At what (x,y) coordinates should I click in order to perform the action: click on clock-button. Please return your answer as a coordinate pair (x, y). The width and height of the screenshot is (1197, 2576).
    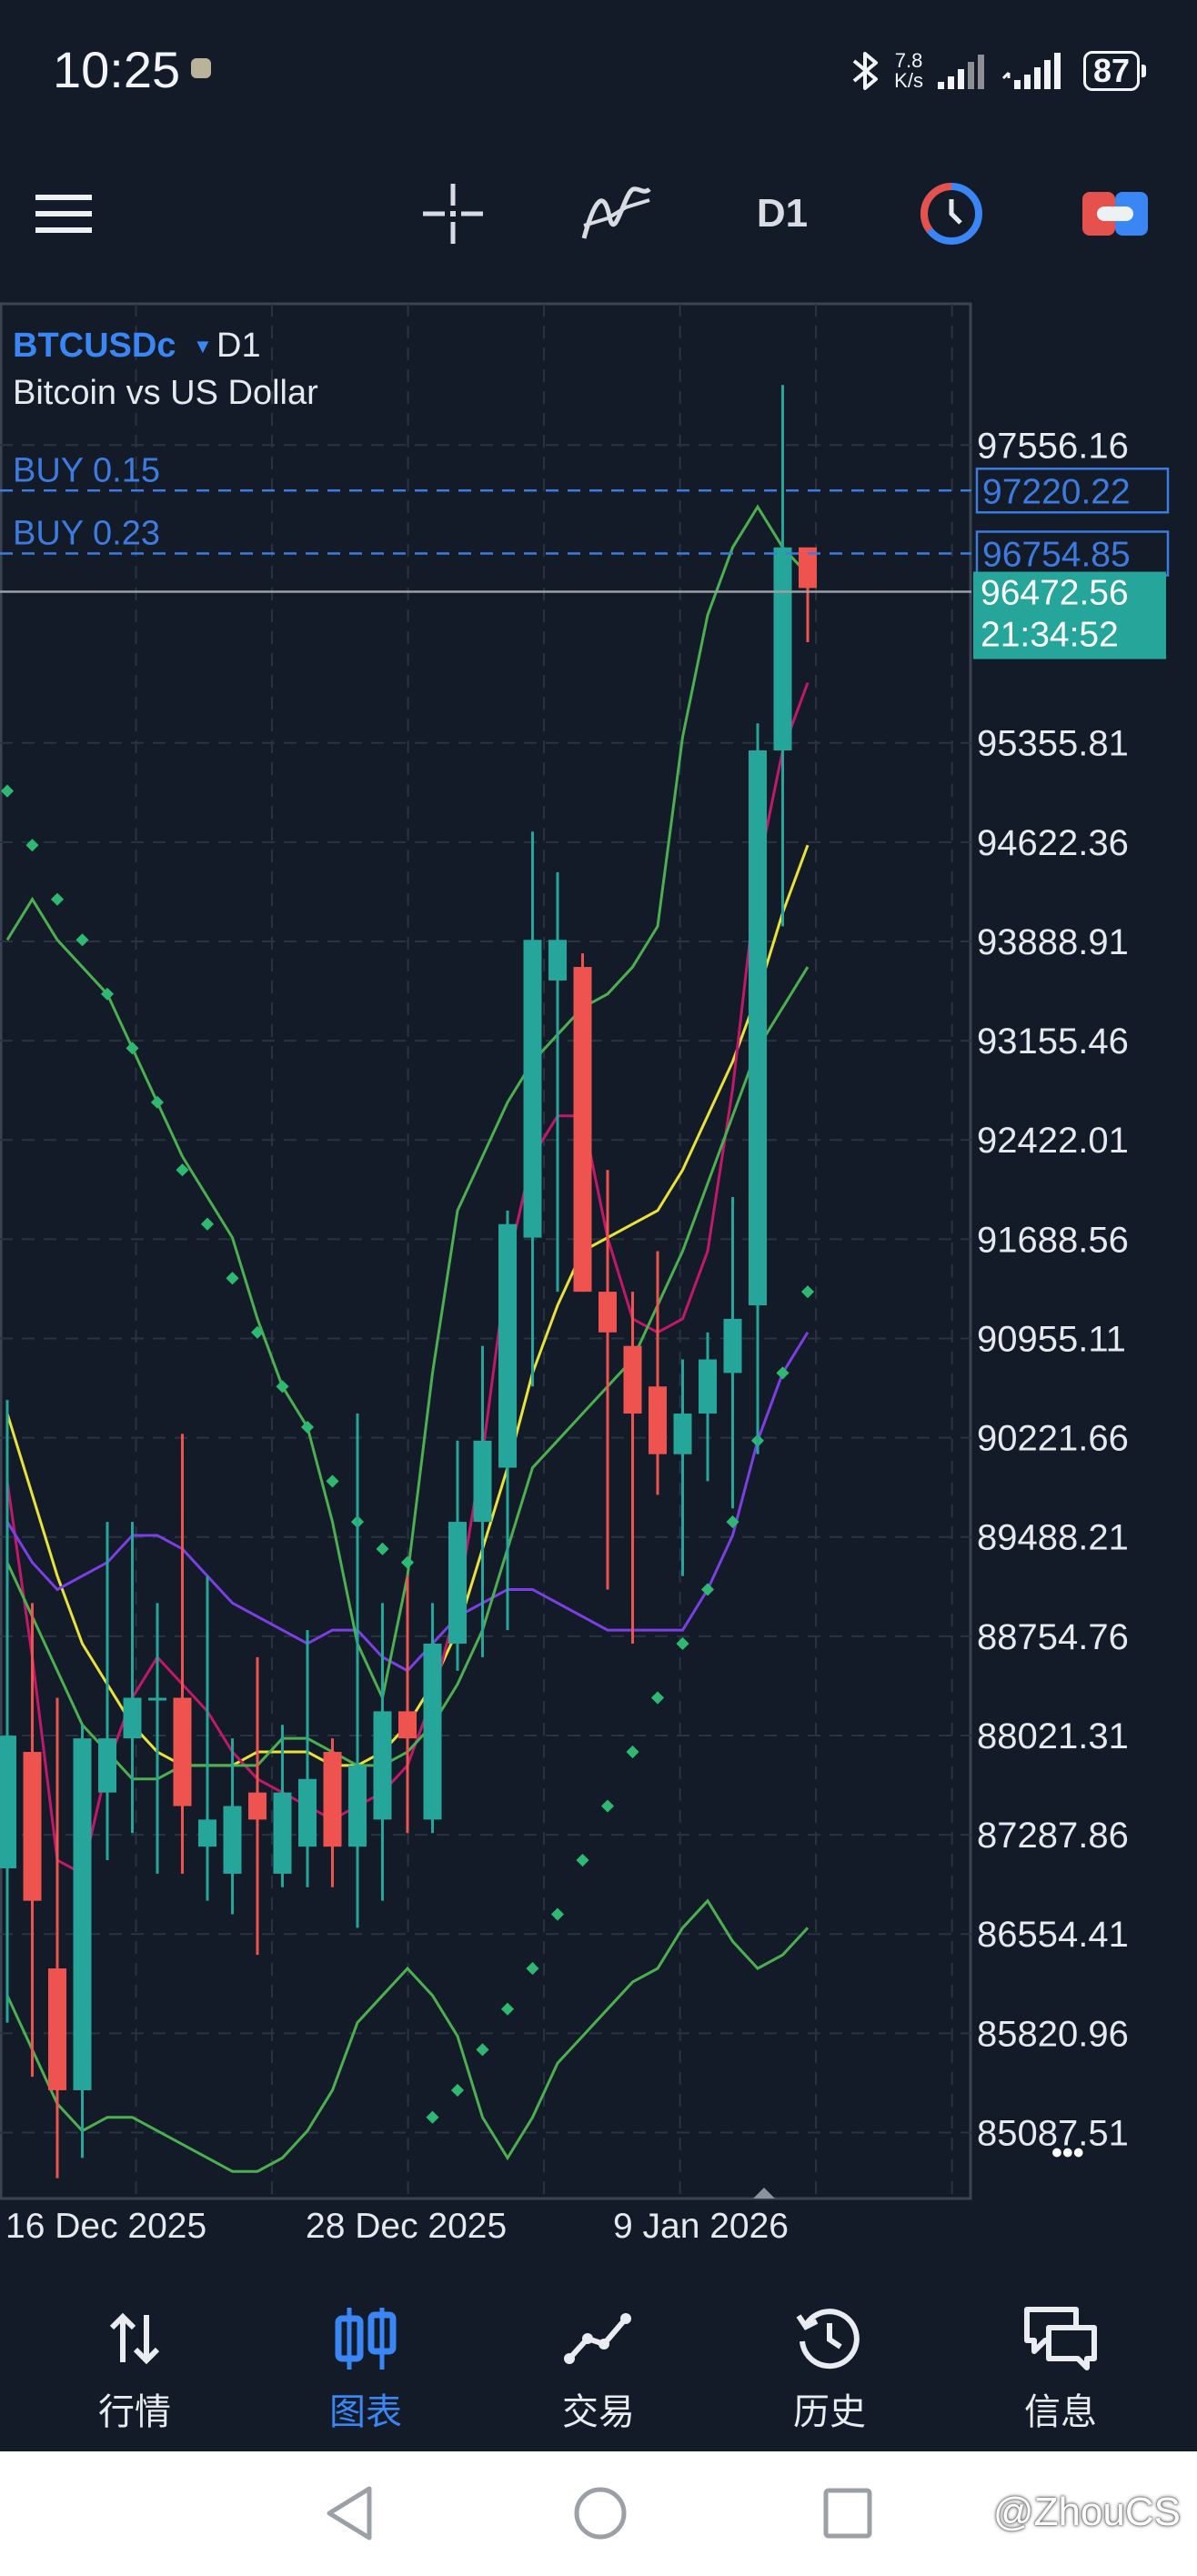
    Looking at the image, I should click on (951, 214).